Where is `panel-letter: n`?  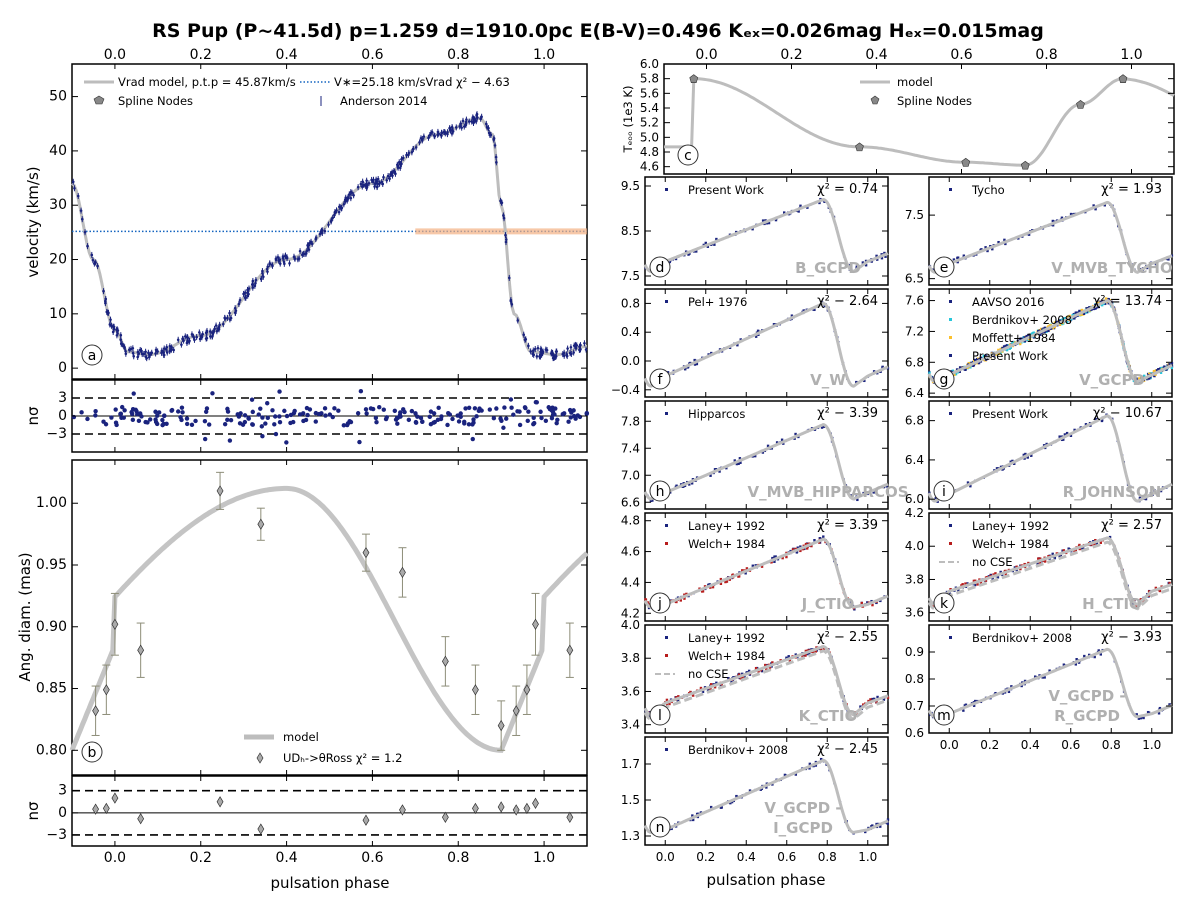 panel-letter: n is located at coordinates (660, 828).